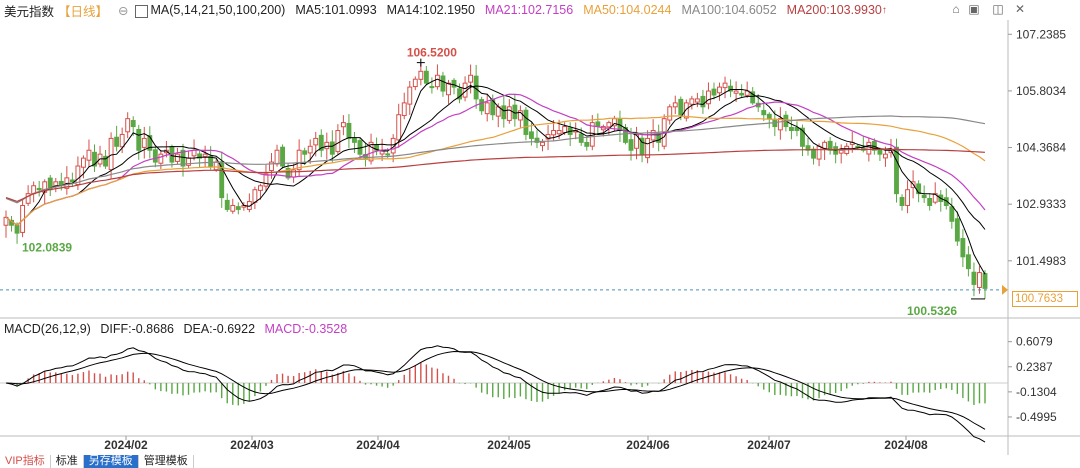 The width and height of the screenshot is (1080, 468). I want to click on low-left-label: 102.0839, so click(47, 248).